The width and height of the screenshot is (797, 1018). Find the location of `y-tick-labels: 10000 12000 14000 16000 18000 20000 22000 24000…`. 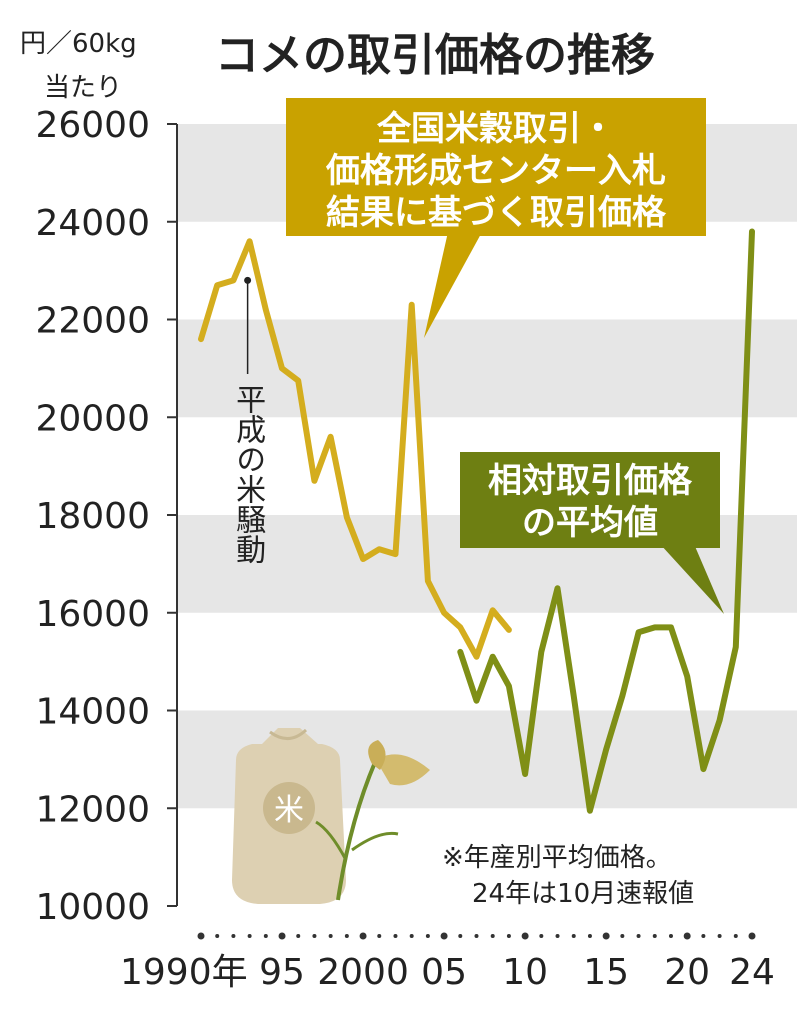

y-tick-labels: 10000 12000 14000 16000 18000 20000 22000 24000… is located at coordinates (106, 516).